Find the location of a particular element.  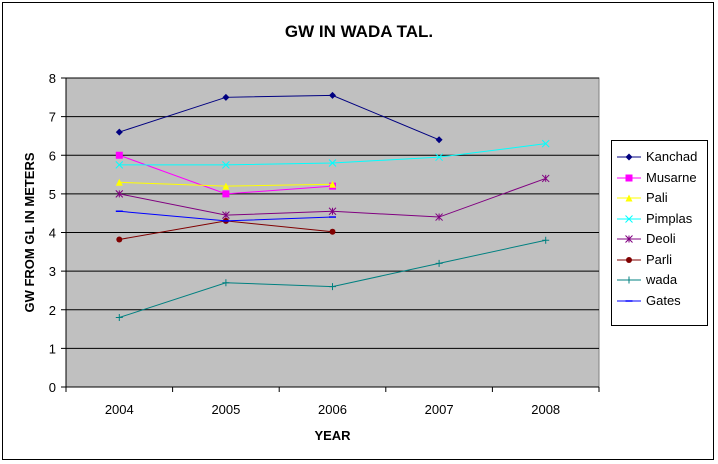

legend-label: Pimplas is located at coordinates (669, 218).